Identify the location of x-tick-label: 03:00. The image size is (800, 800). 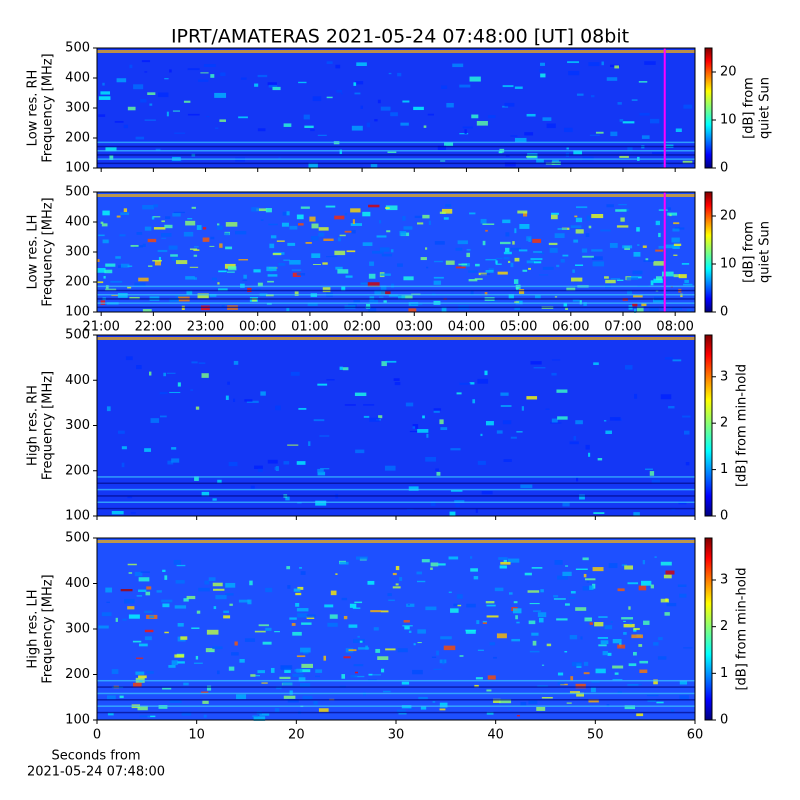
(414, 327).